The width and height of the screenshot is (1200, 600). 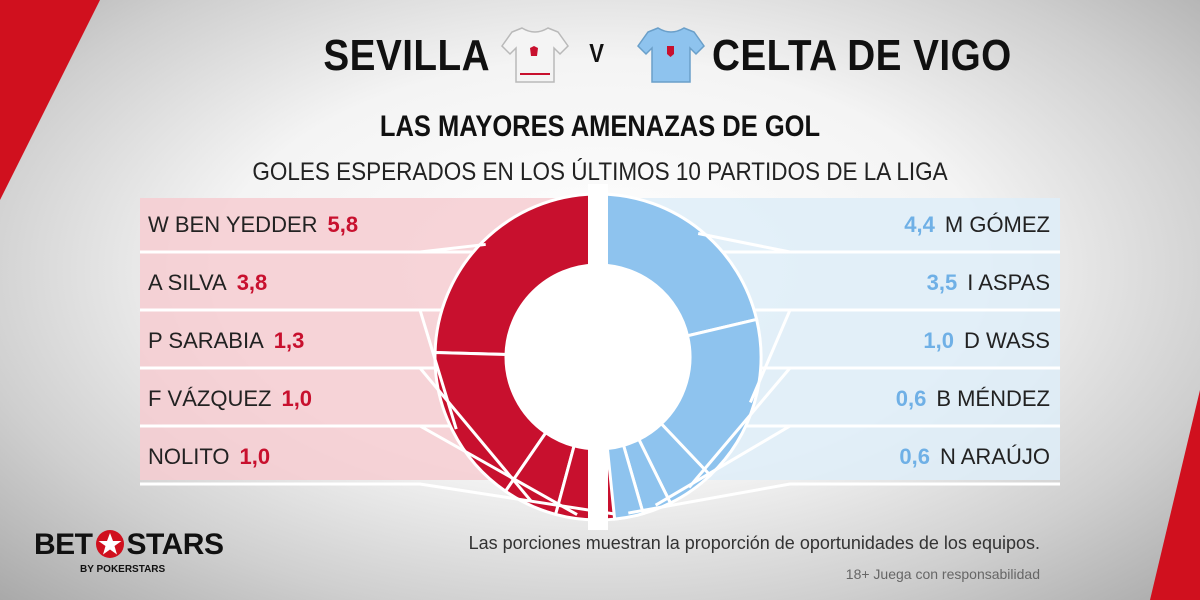 I want to click on top-left-stripe, so click(x=50, y=100).